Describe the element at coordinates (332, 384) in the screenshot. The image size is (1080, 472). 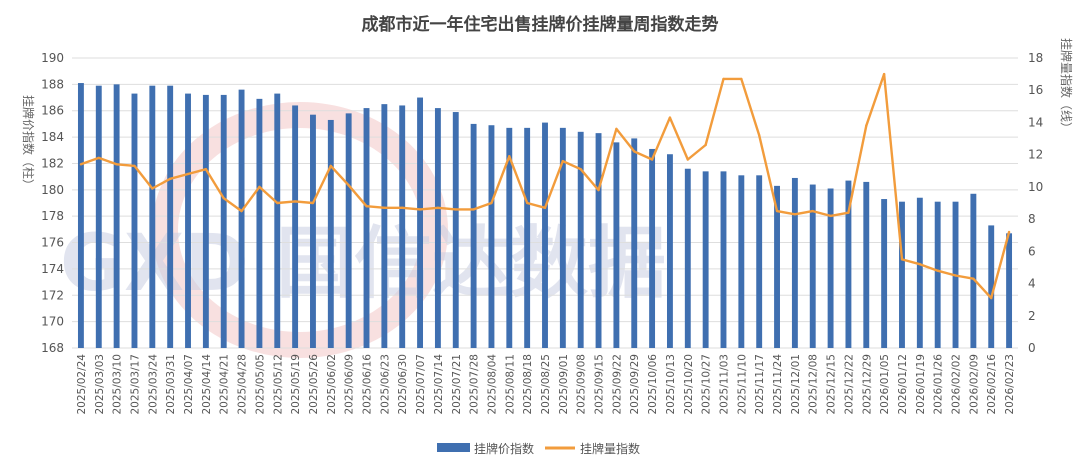
I see `x-tick-label: 2025/06/02` at that location.